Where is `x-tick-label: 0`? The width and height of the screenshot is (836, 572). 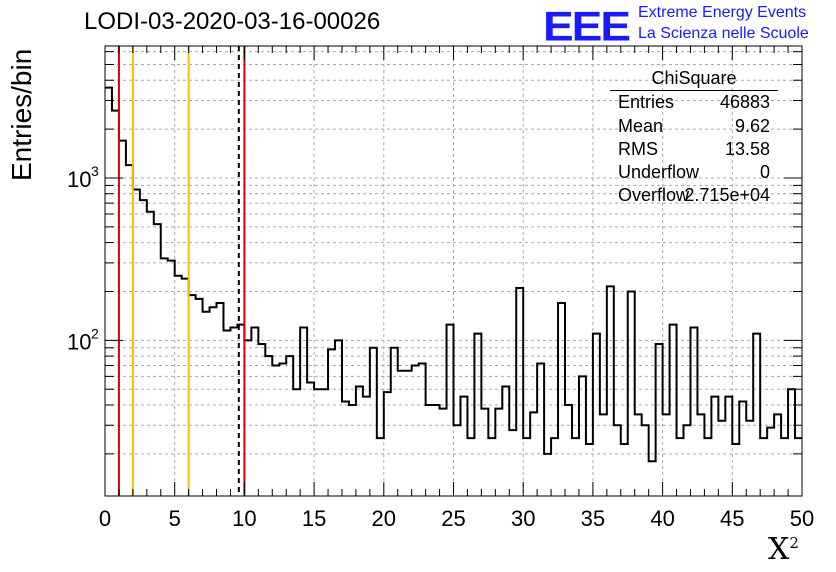 x-tick-label: 0 is located at coordinates (105, 518).